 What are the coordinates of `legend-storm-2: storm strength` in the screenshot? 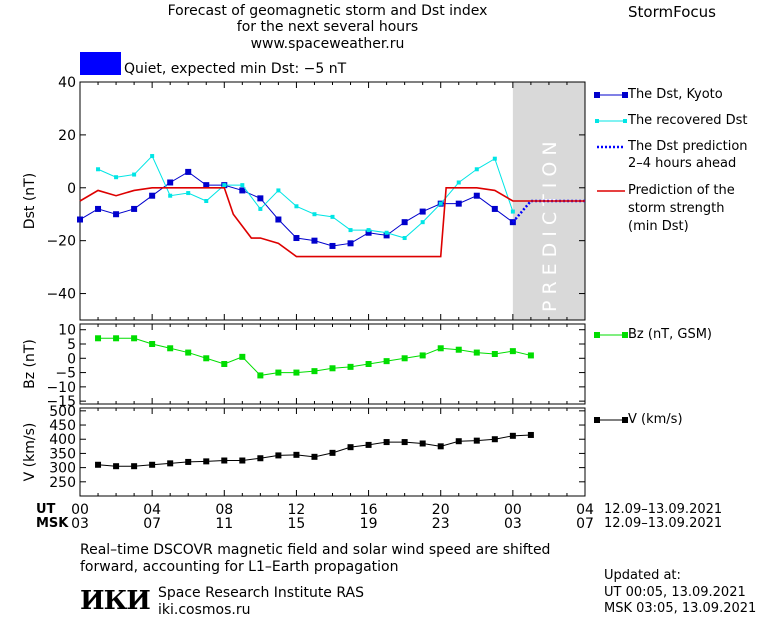 It's located at (676, 208).